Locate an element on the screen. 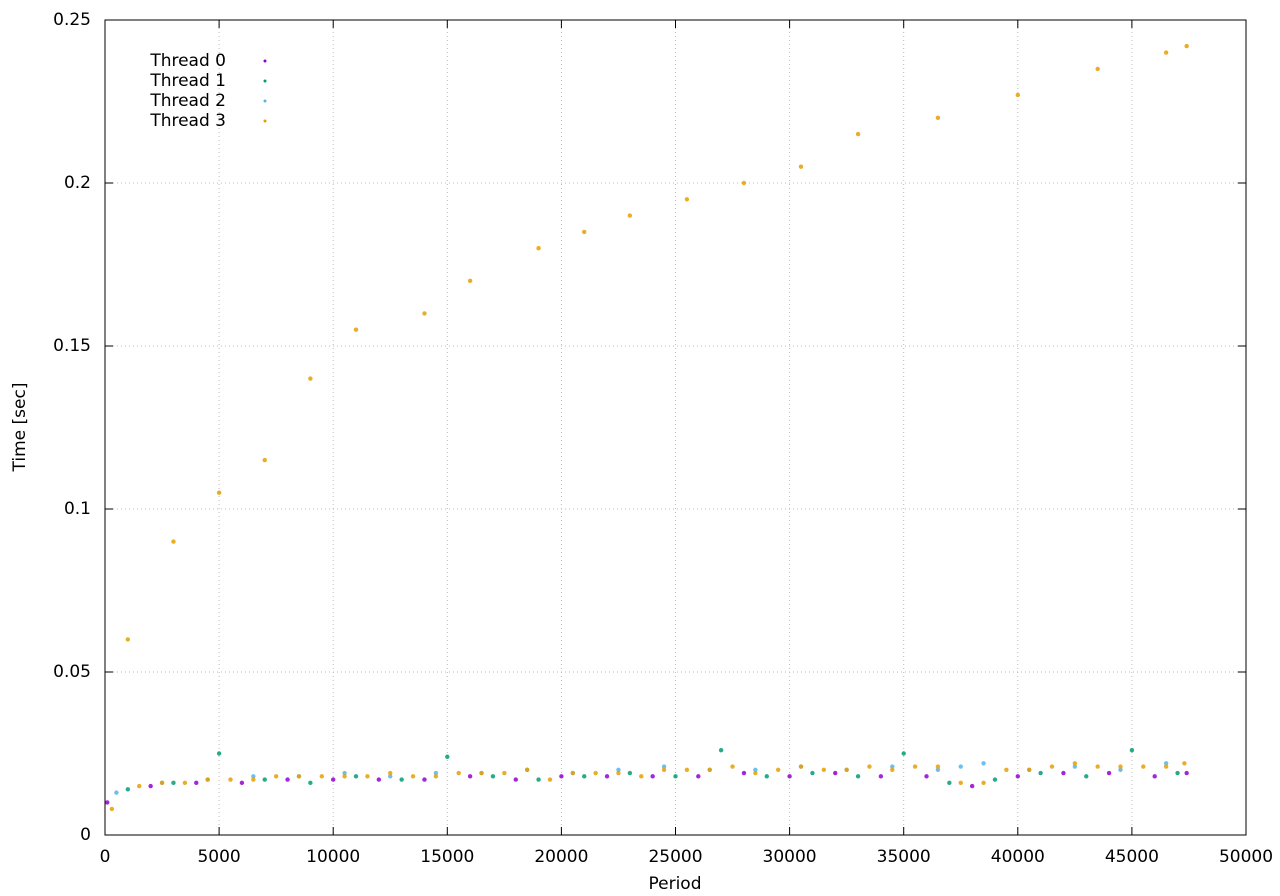  legend-label: Thread 0 is located at coordinates (187, 61).